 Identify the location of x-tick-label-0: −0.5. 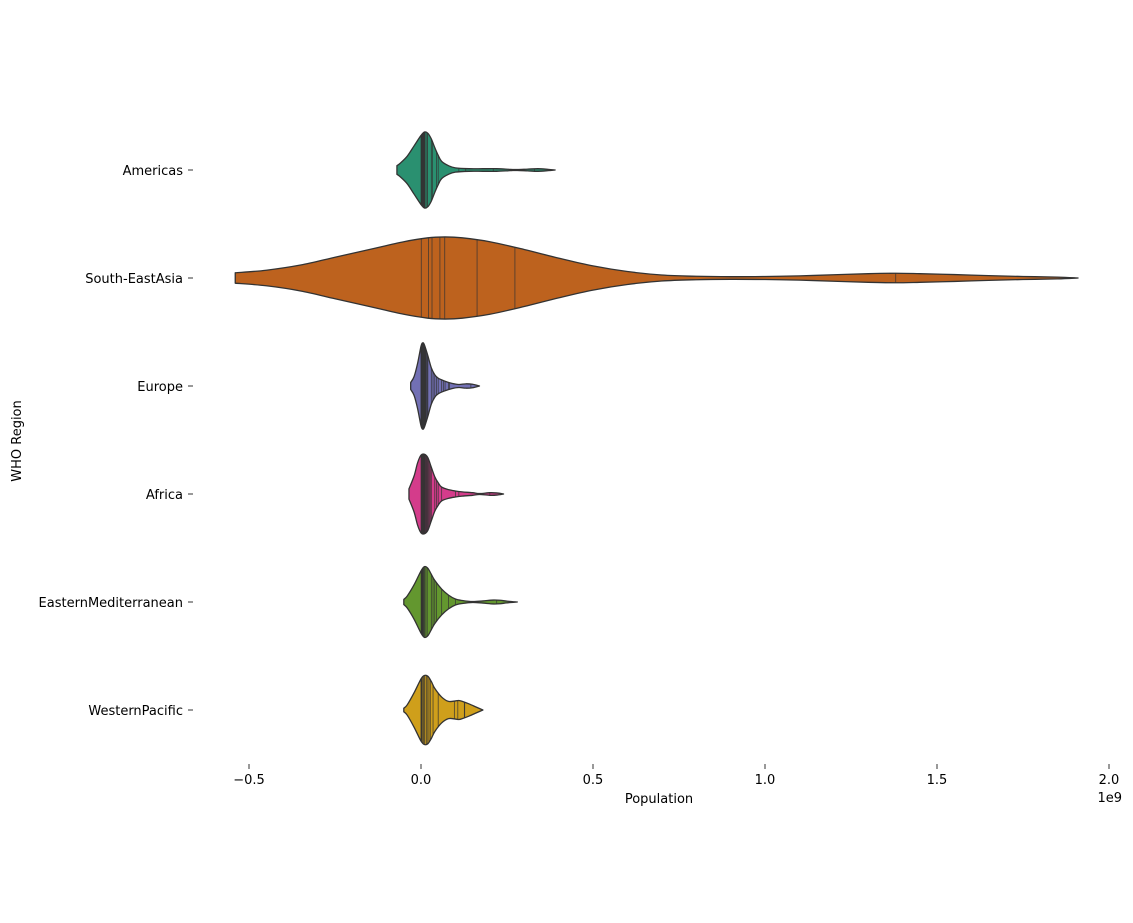
(249, 780).